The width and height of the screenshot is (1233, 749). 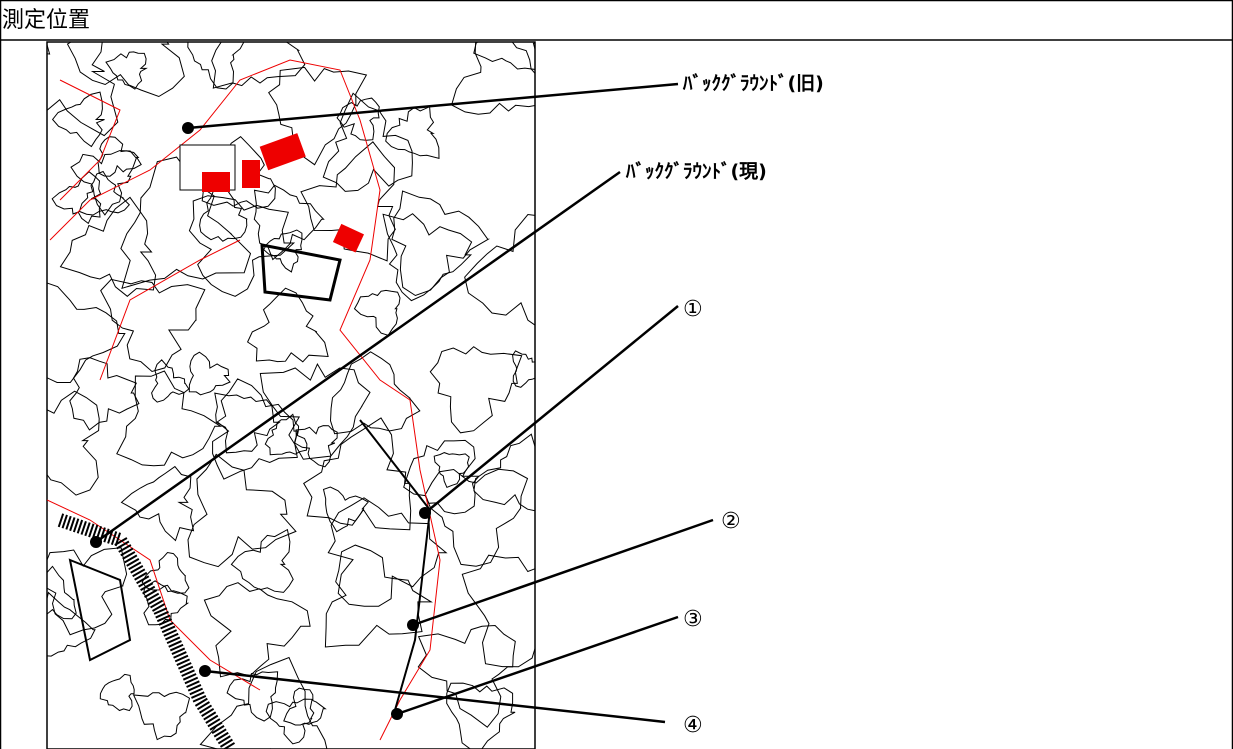 I want to click on point-label: ②, so click(x=731, y=521).